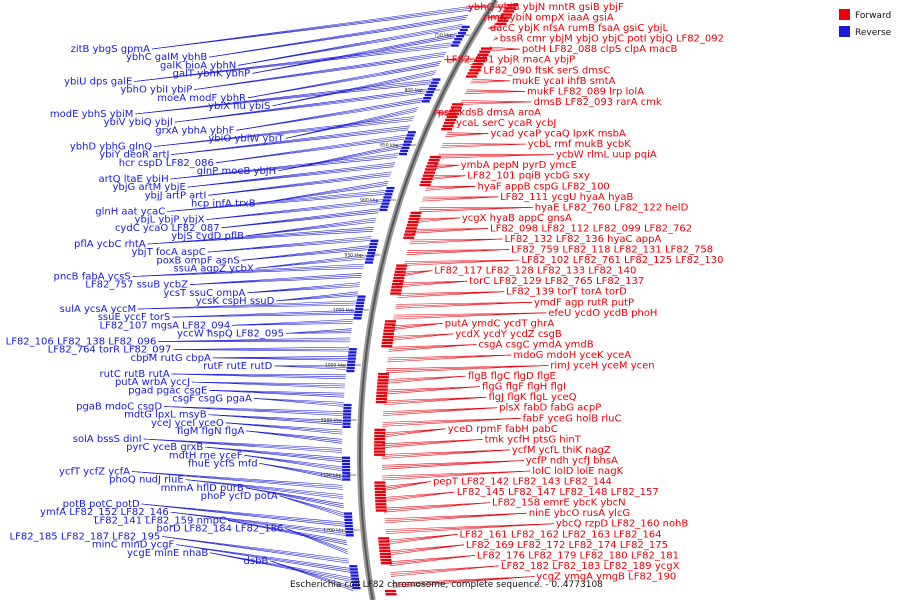 Image resolution: width=900 pixels, height=600 pixels. What do you see at coordinates (533, 439) in the screenshot?
I see `forward-gene-label: tmk ycfH ptsG hinT` at bounding box center [533, 439].